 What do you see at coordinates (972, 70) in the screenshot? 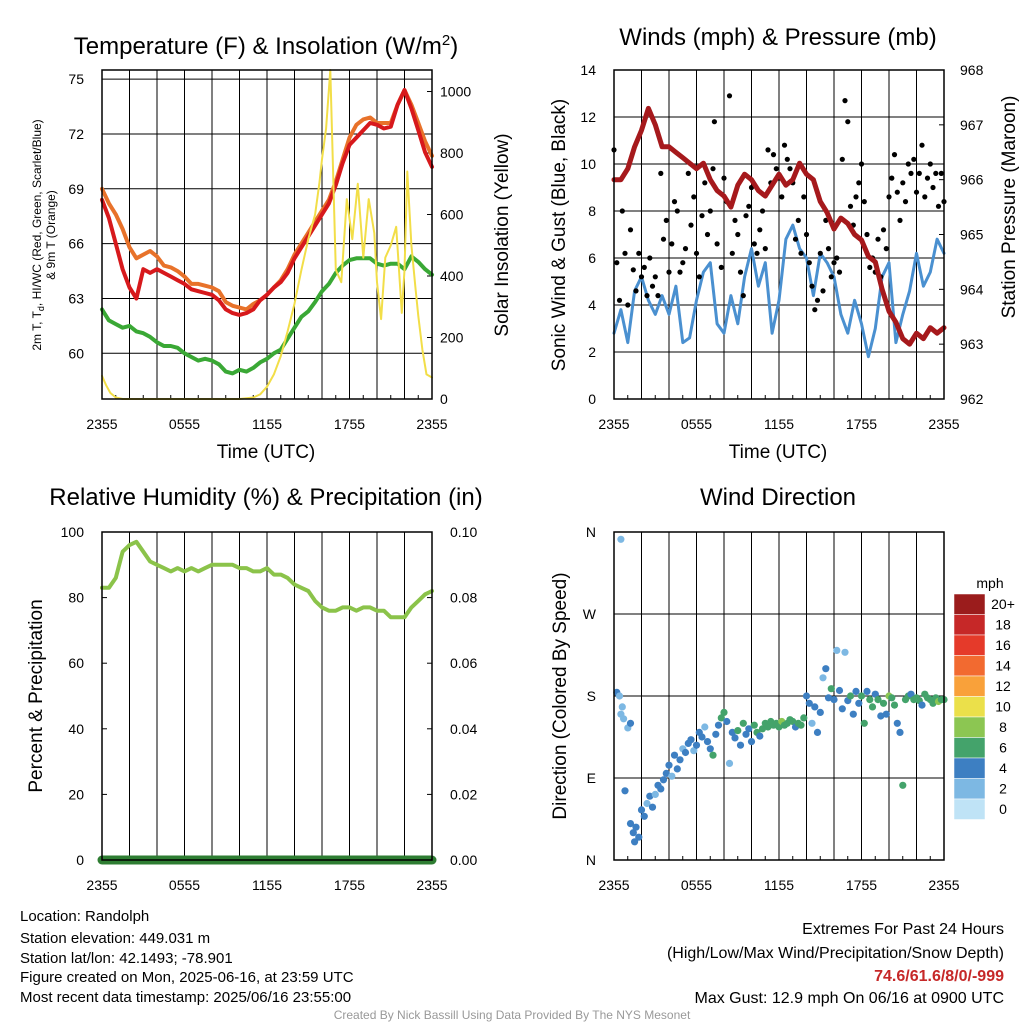
I see `pressure-y-tick-label: 968` at bounding box center [972, 70].